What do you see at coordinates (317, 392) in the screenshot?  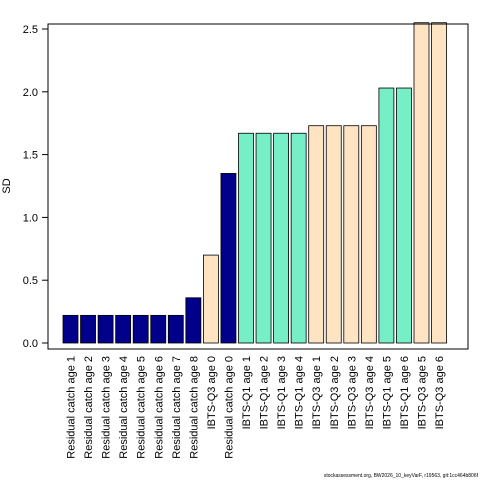 I see `x-category-label: IBTS-Q3 age 1` at bounding box center [317, 392].